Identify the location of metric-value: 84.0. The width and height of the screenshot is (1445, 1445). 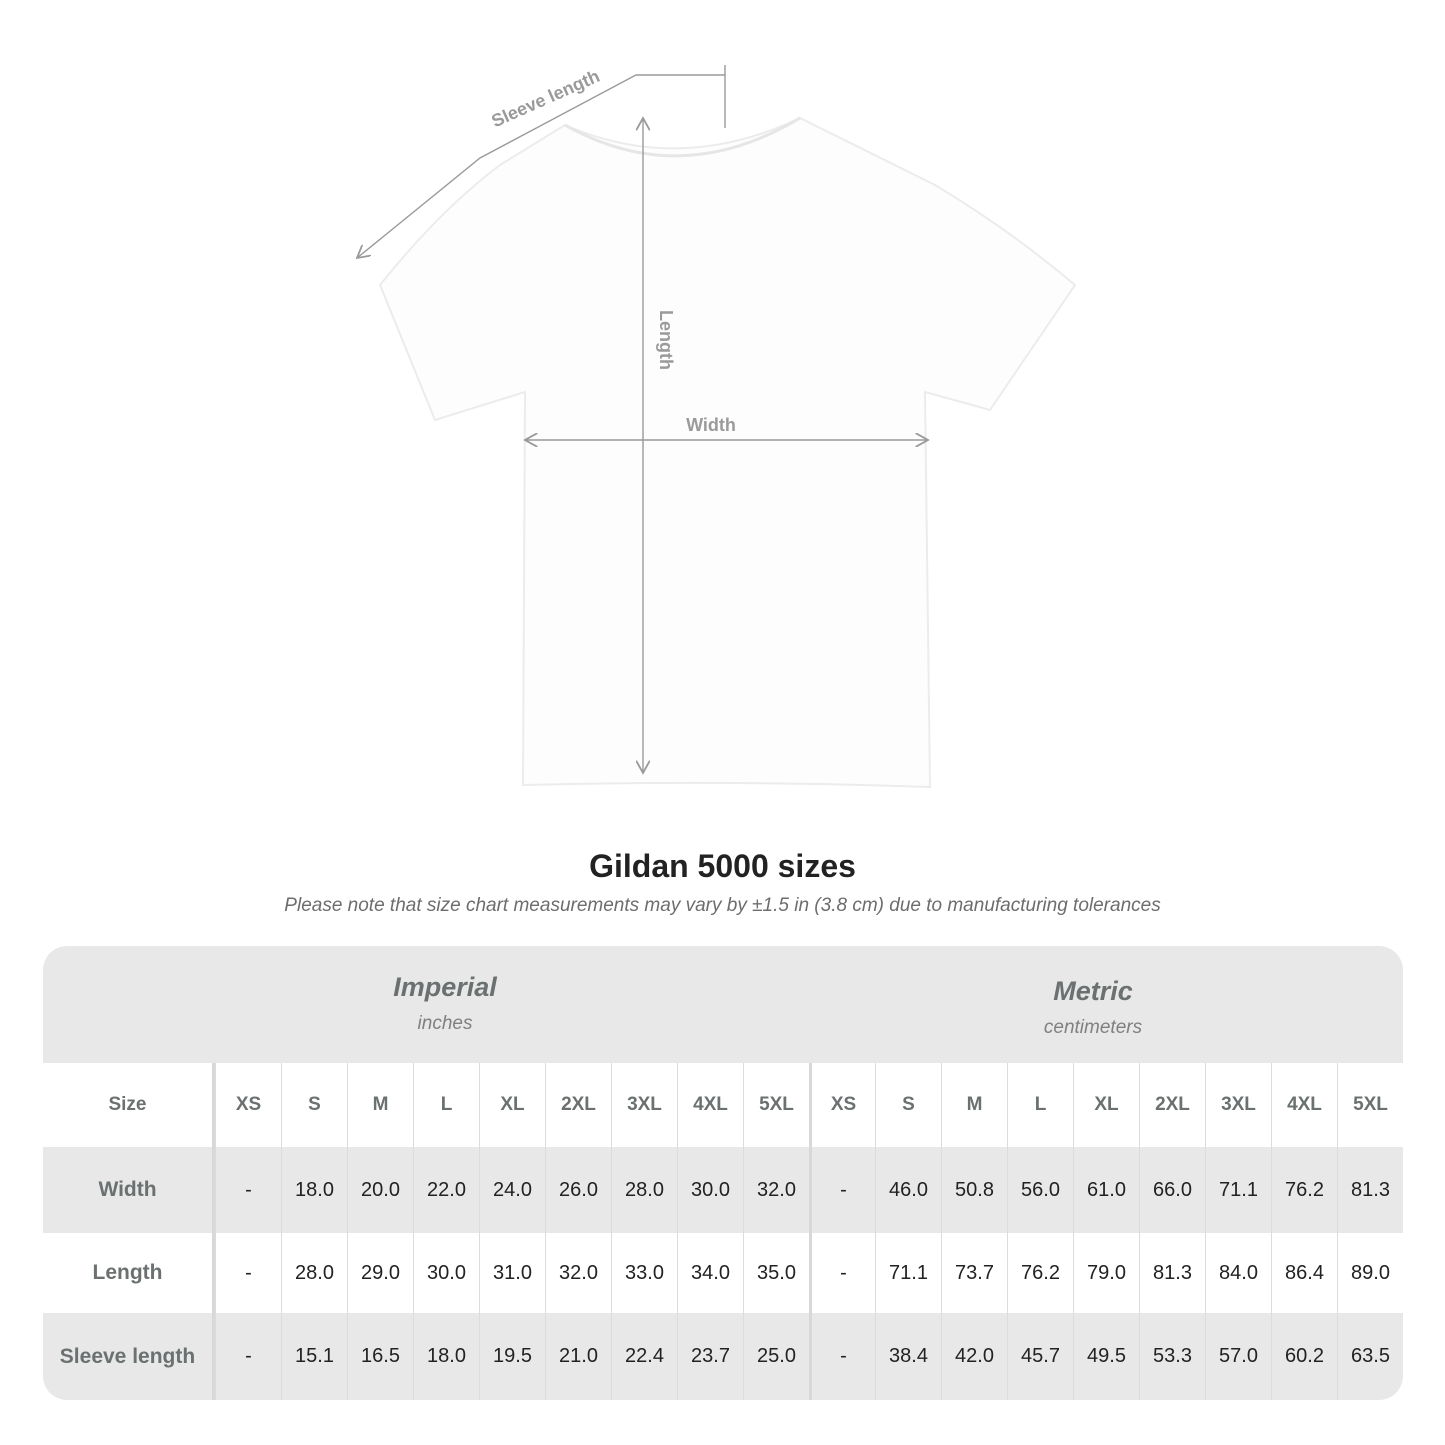
(1238, 1273).